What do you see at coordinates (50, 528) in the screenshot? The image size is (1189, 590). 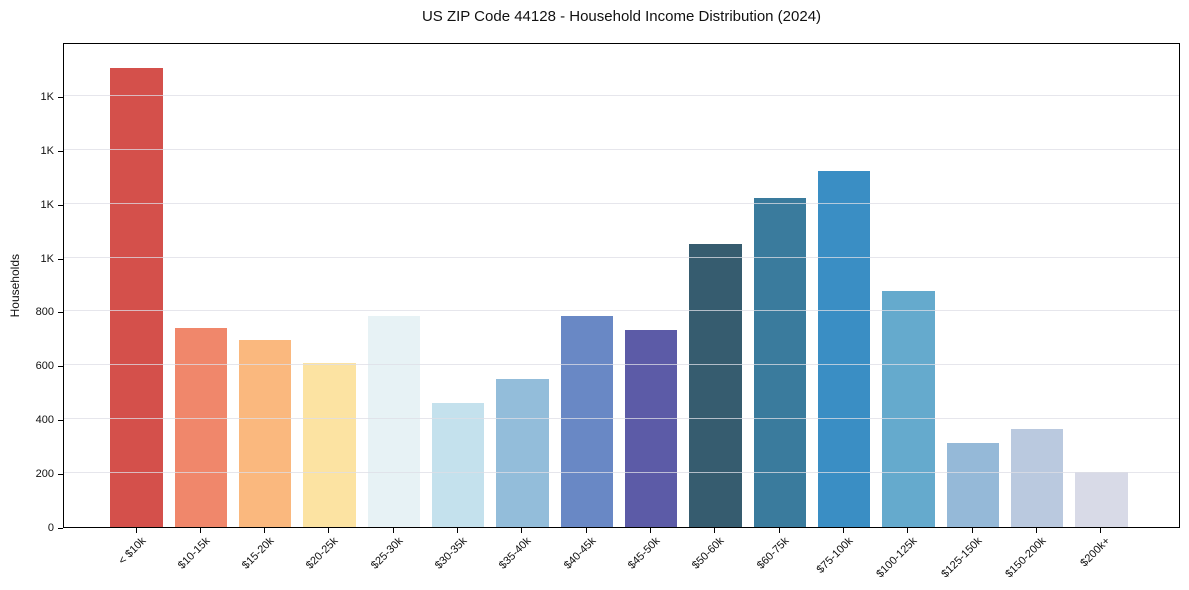 I see `ytick-label-0: 0` at bounding box center [50, 528].